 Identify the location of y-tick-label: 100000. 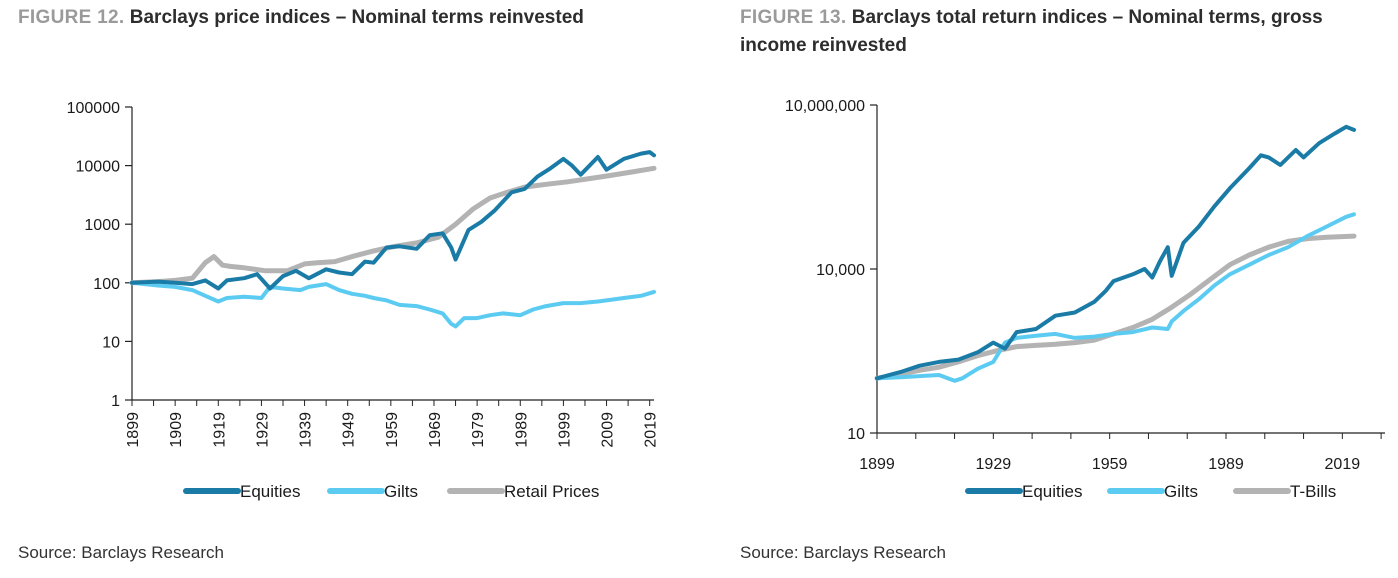
(93, 108).